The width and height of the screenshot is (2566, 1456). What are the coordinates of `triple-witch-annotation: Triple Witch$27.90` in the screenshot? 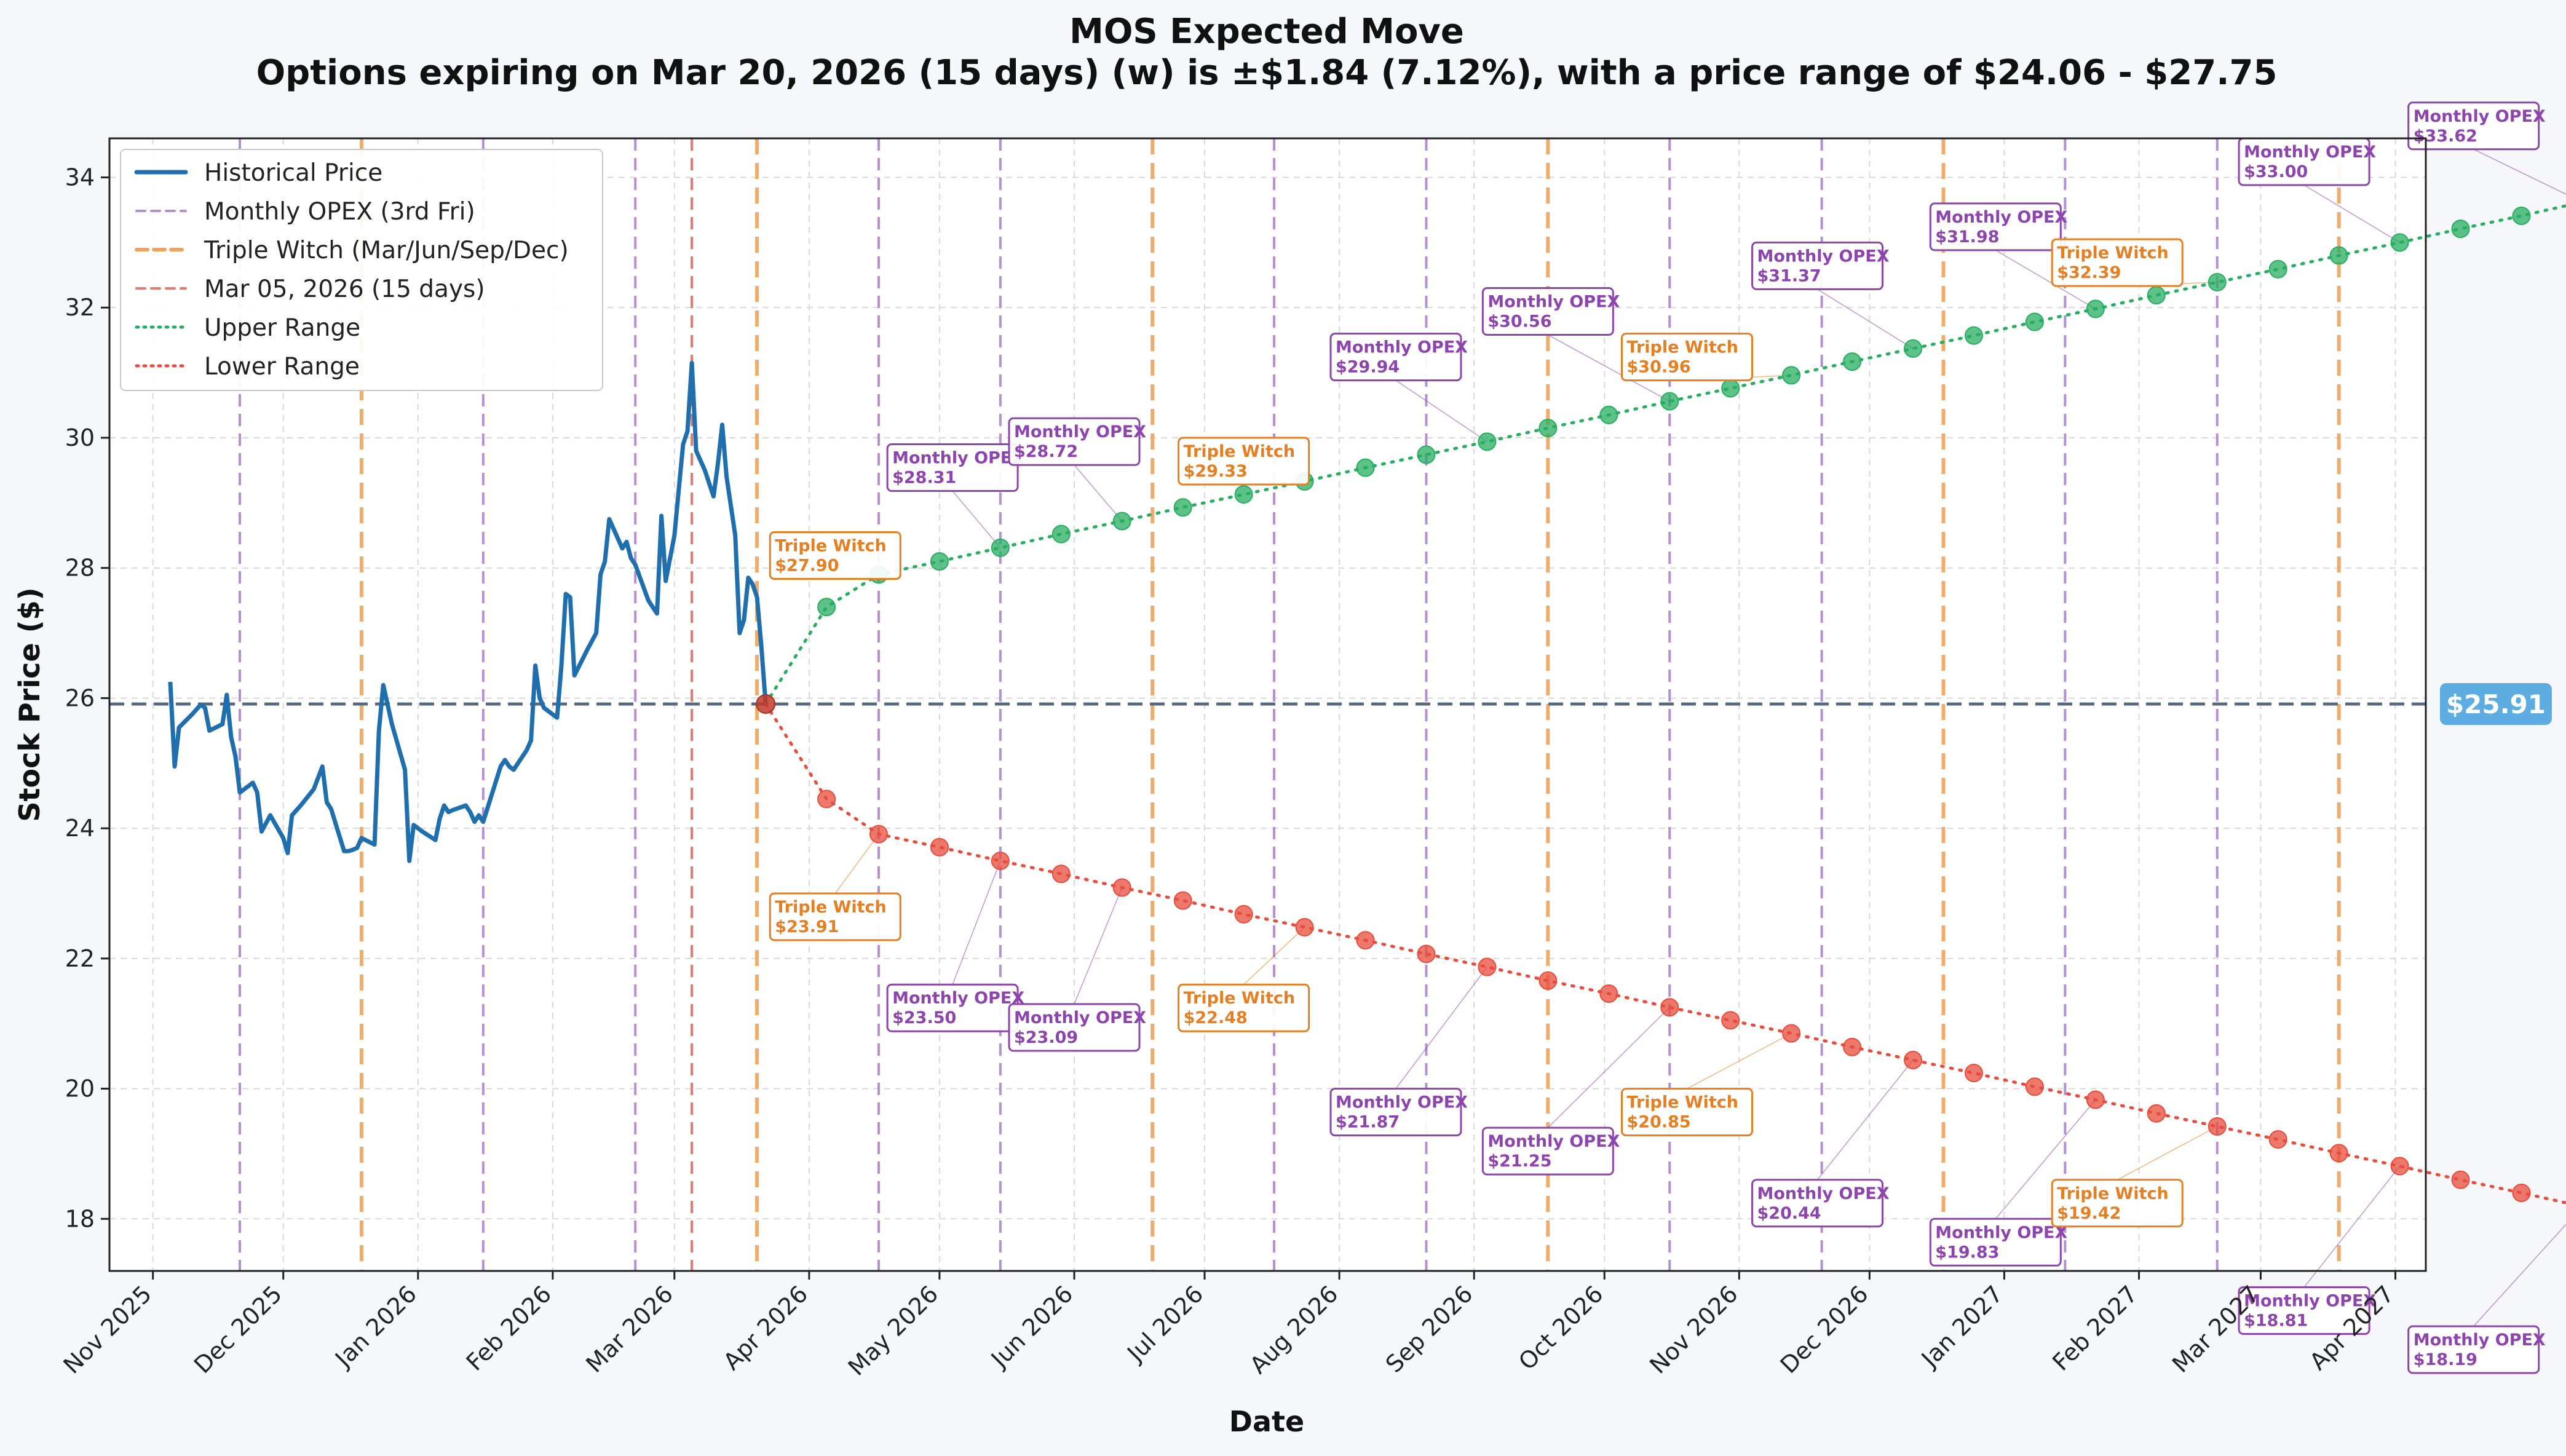 It's located at (835, 556).